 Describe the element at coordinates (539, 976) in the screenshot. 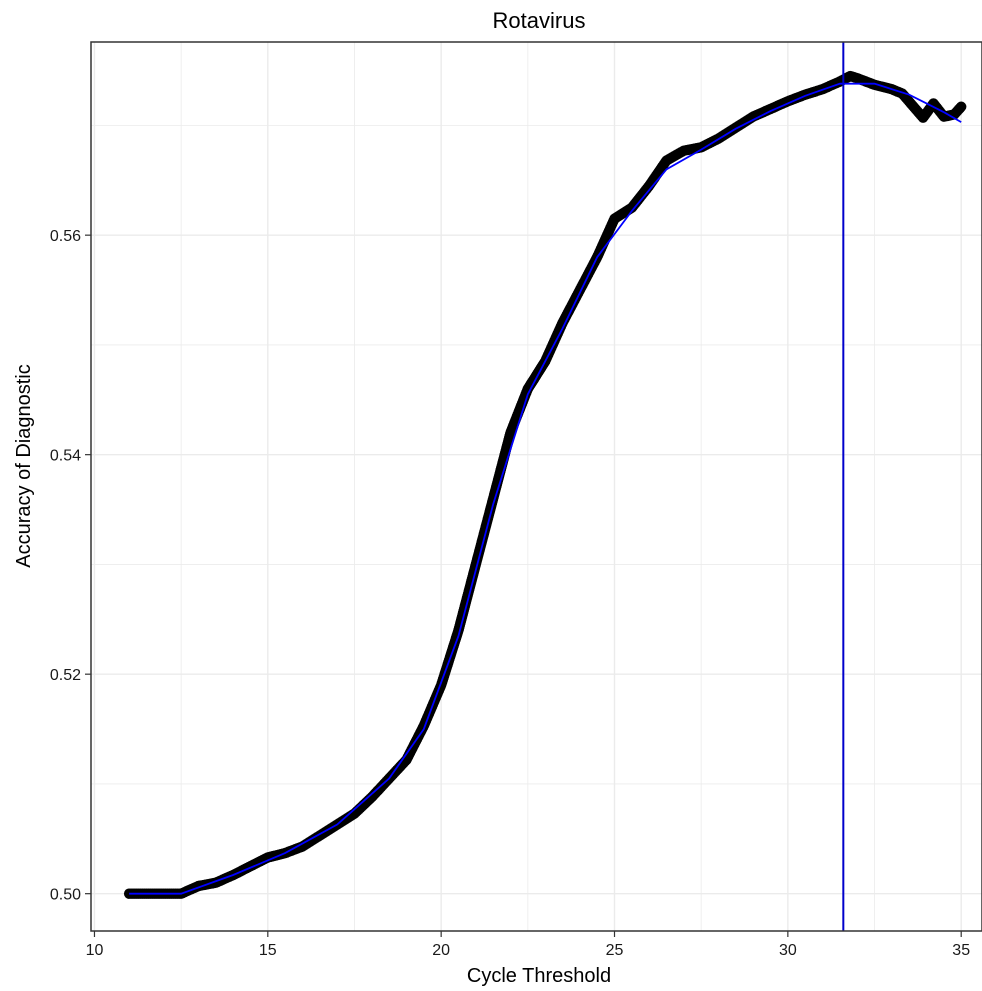

I see `x-axis-title: Cycle Threshold` at that location.